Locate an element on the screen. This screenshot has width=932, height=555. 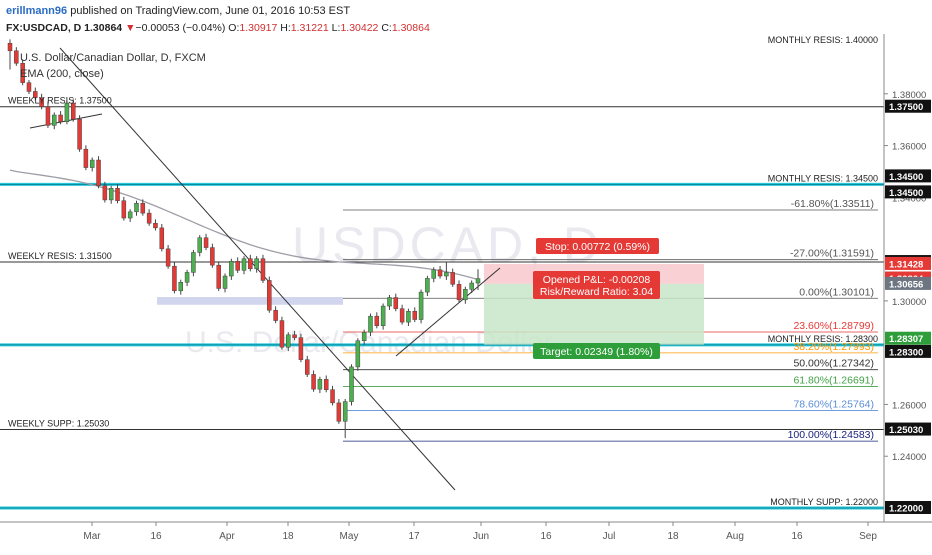
target-badge-text: Target: 0.02349 (1.80%) is located at coordinates (596, 352).